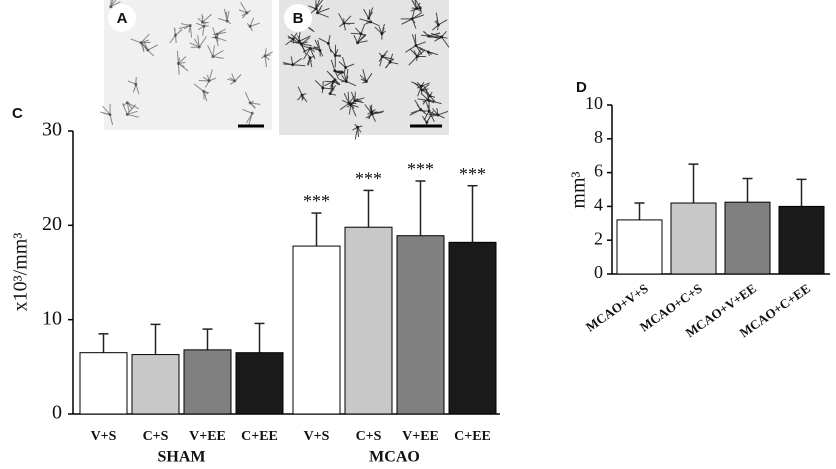  I want to click on group-label: SHAM, so click(182, 457).